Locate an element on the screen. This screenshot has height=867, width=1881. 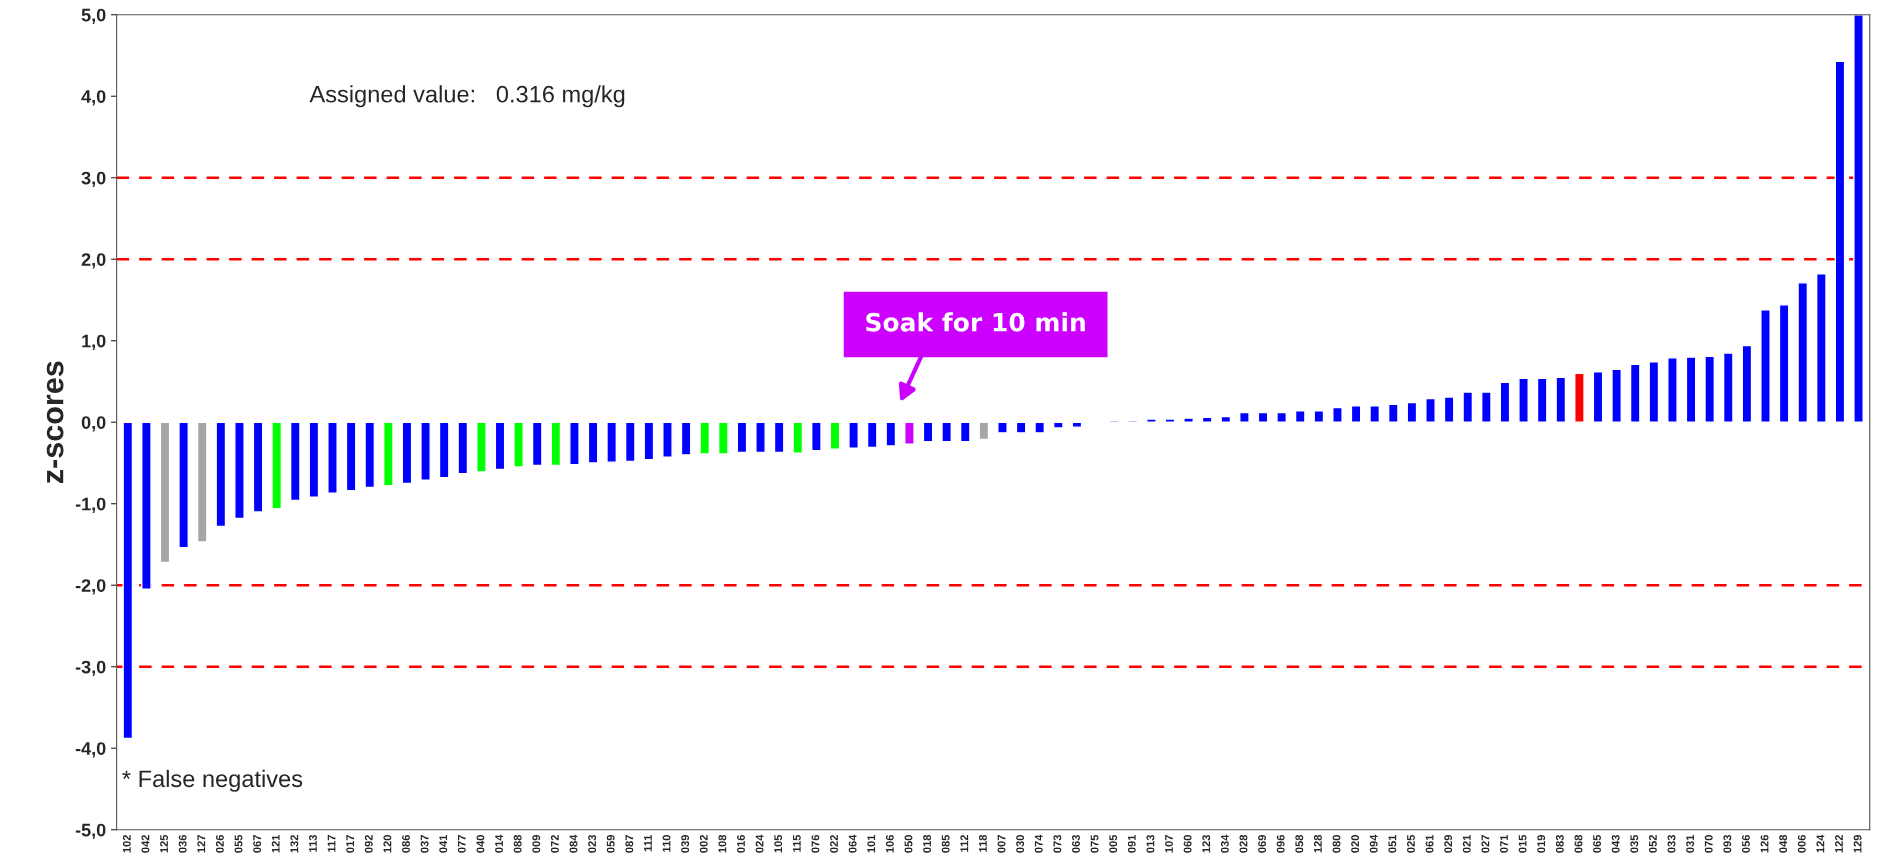
x-tick-label: 075 is located at coordinates (1094, 843).